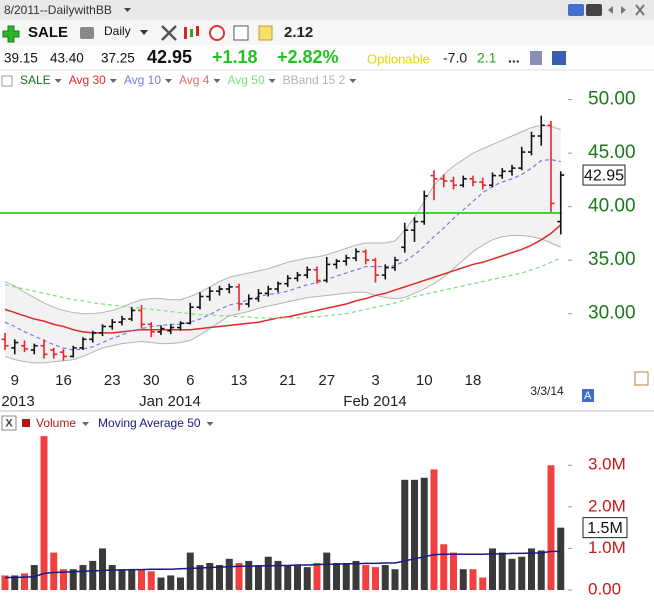 The height and width of the screenshot is (610, 654). What do you see at coordinates (640, 10) in the screenshot?
I see `close-button` at bounding box center [640, 10].